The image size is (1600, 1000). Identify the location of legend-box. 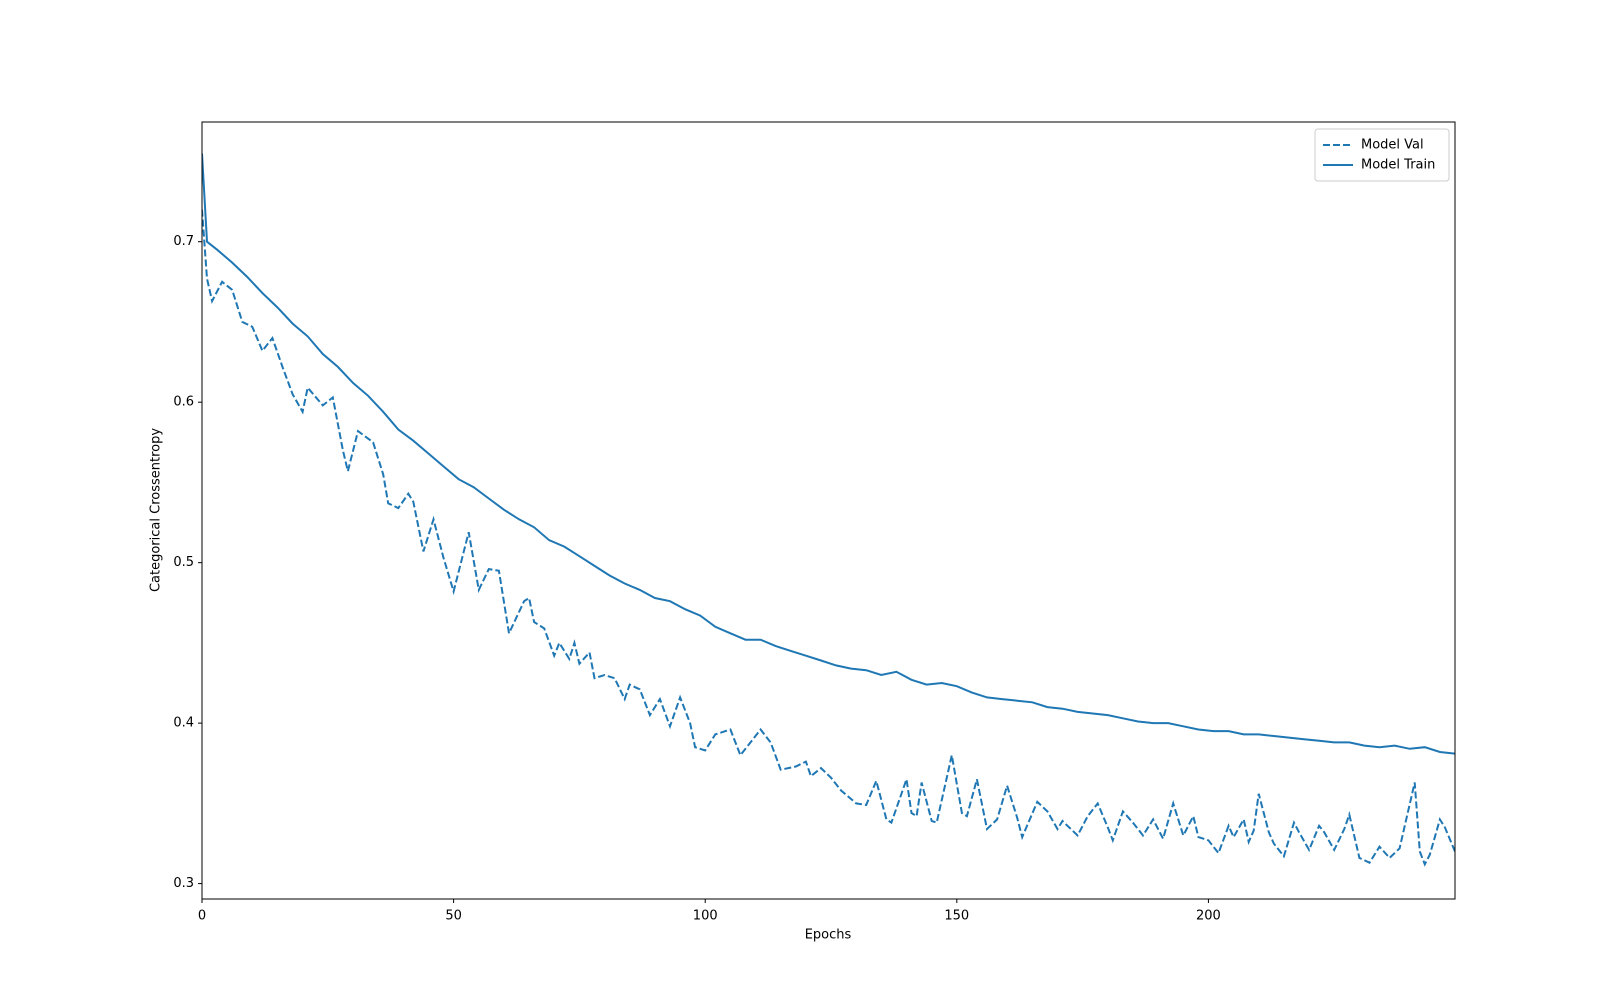
(1382, 155).